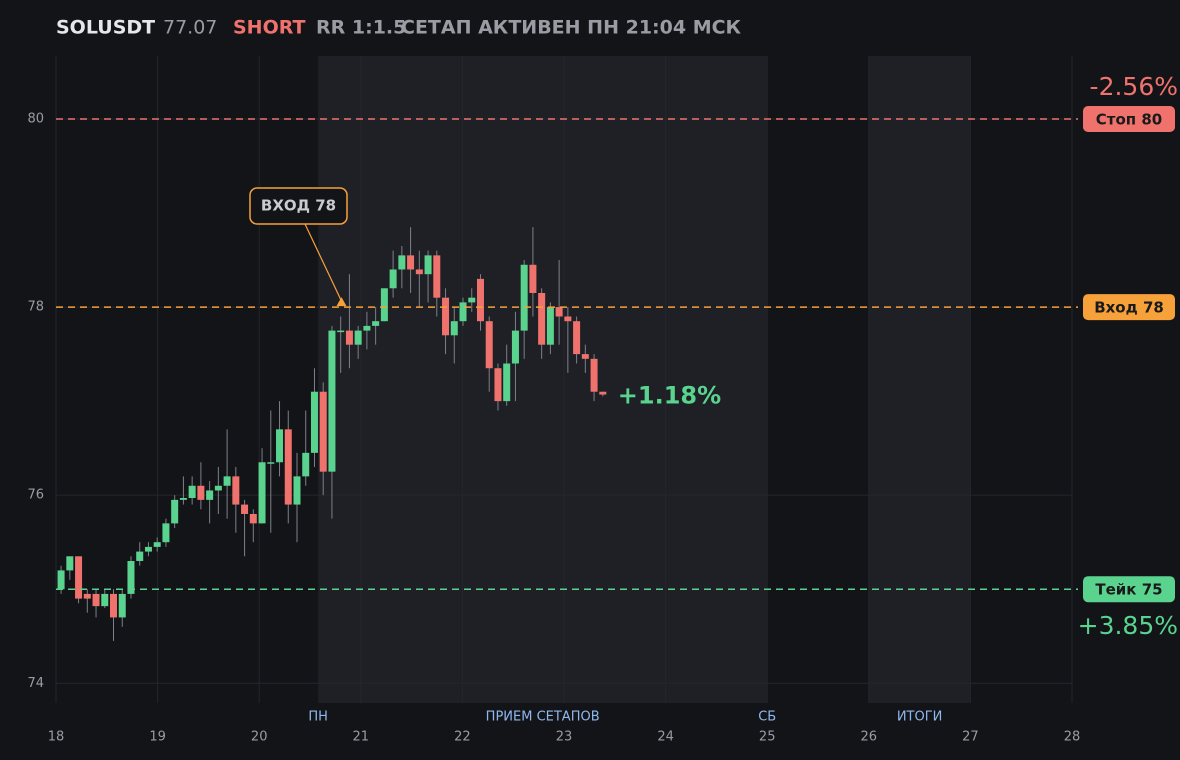 The image size is (1180, 760). I want to click on level-pct: +3.85%, so click(1128, 625).